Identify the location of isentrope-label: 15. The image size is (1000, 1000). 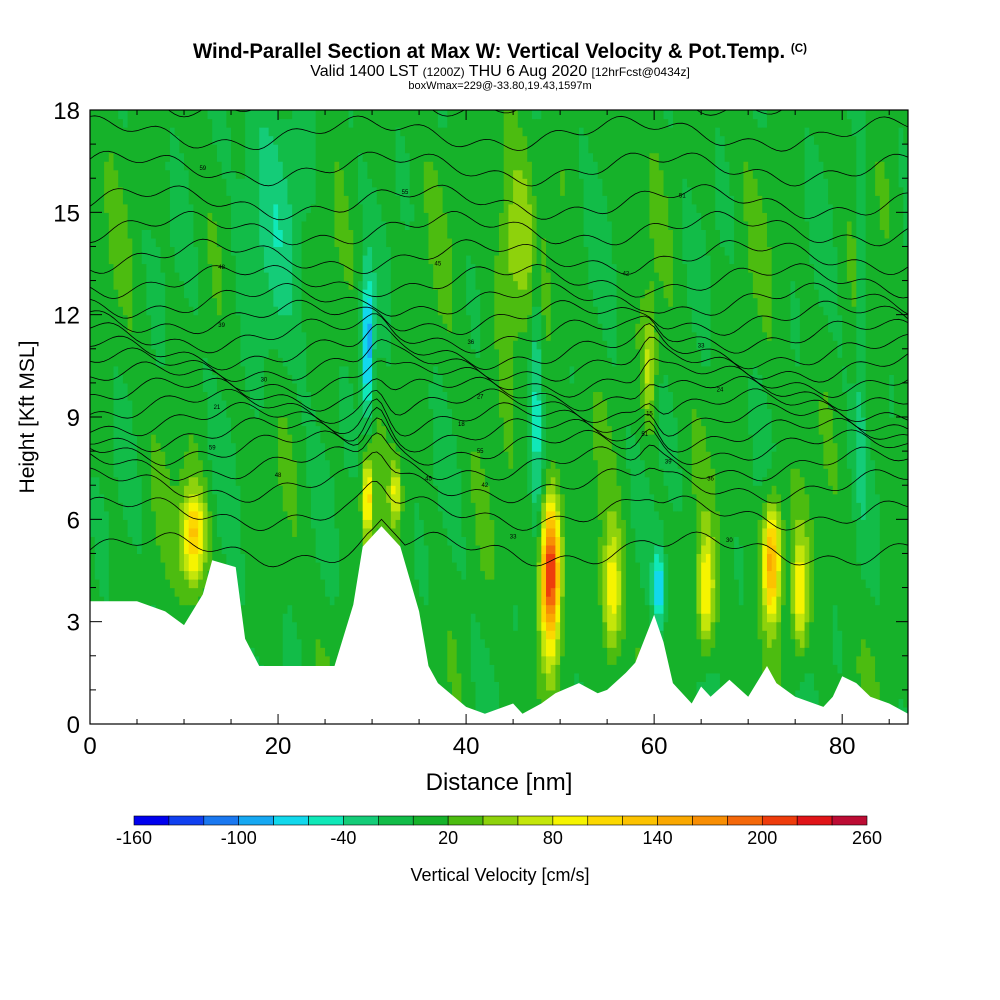
(649, 415).